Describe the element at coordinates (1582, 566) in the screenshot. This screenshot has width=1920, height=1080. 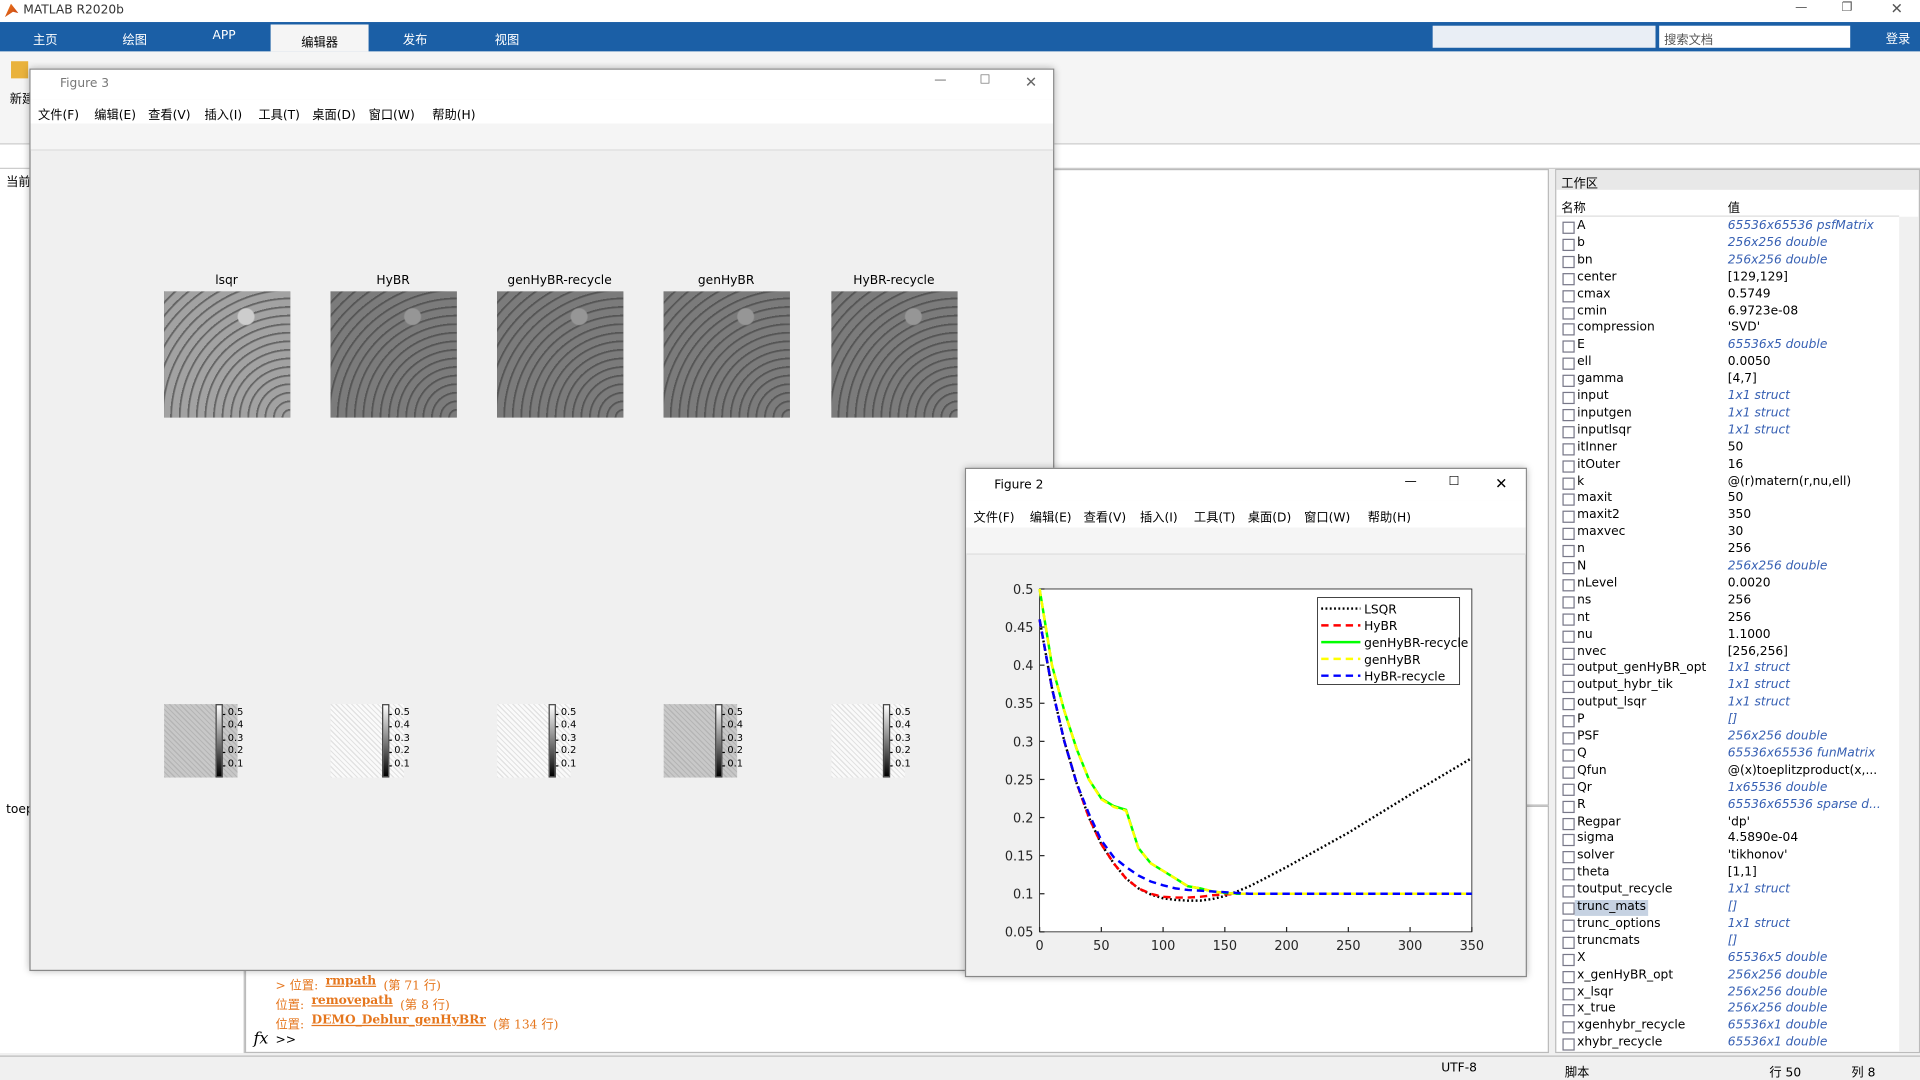
I see `variable-name: N` at that location.